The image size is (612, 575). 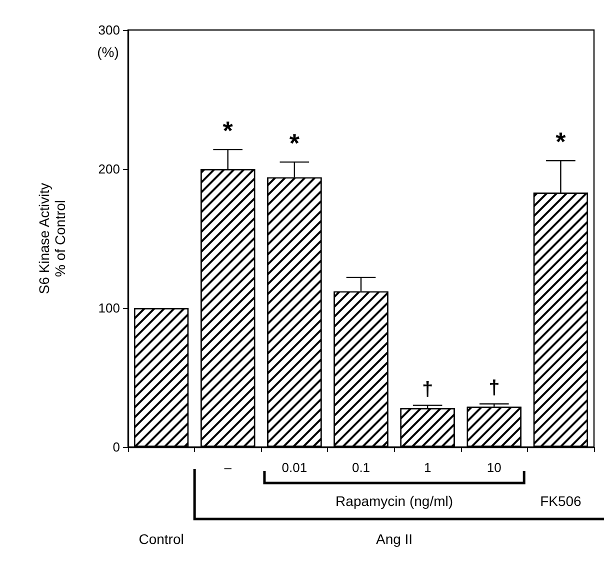 I want to click on x-tick-label: 0.01, so click(x=295, y=467).